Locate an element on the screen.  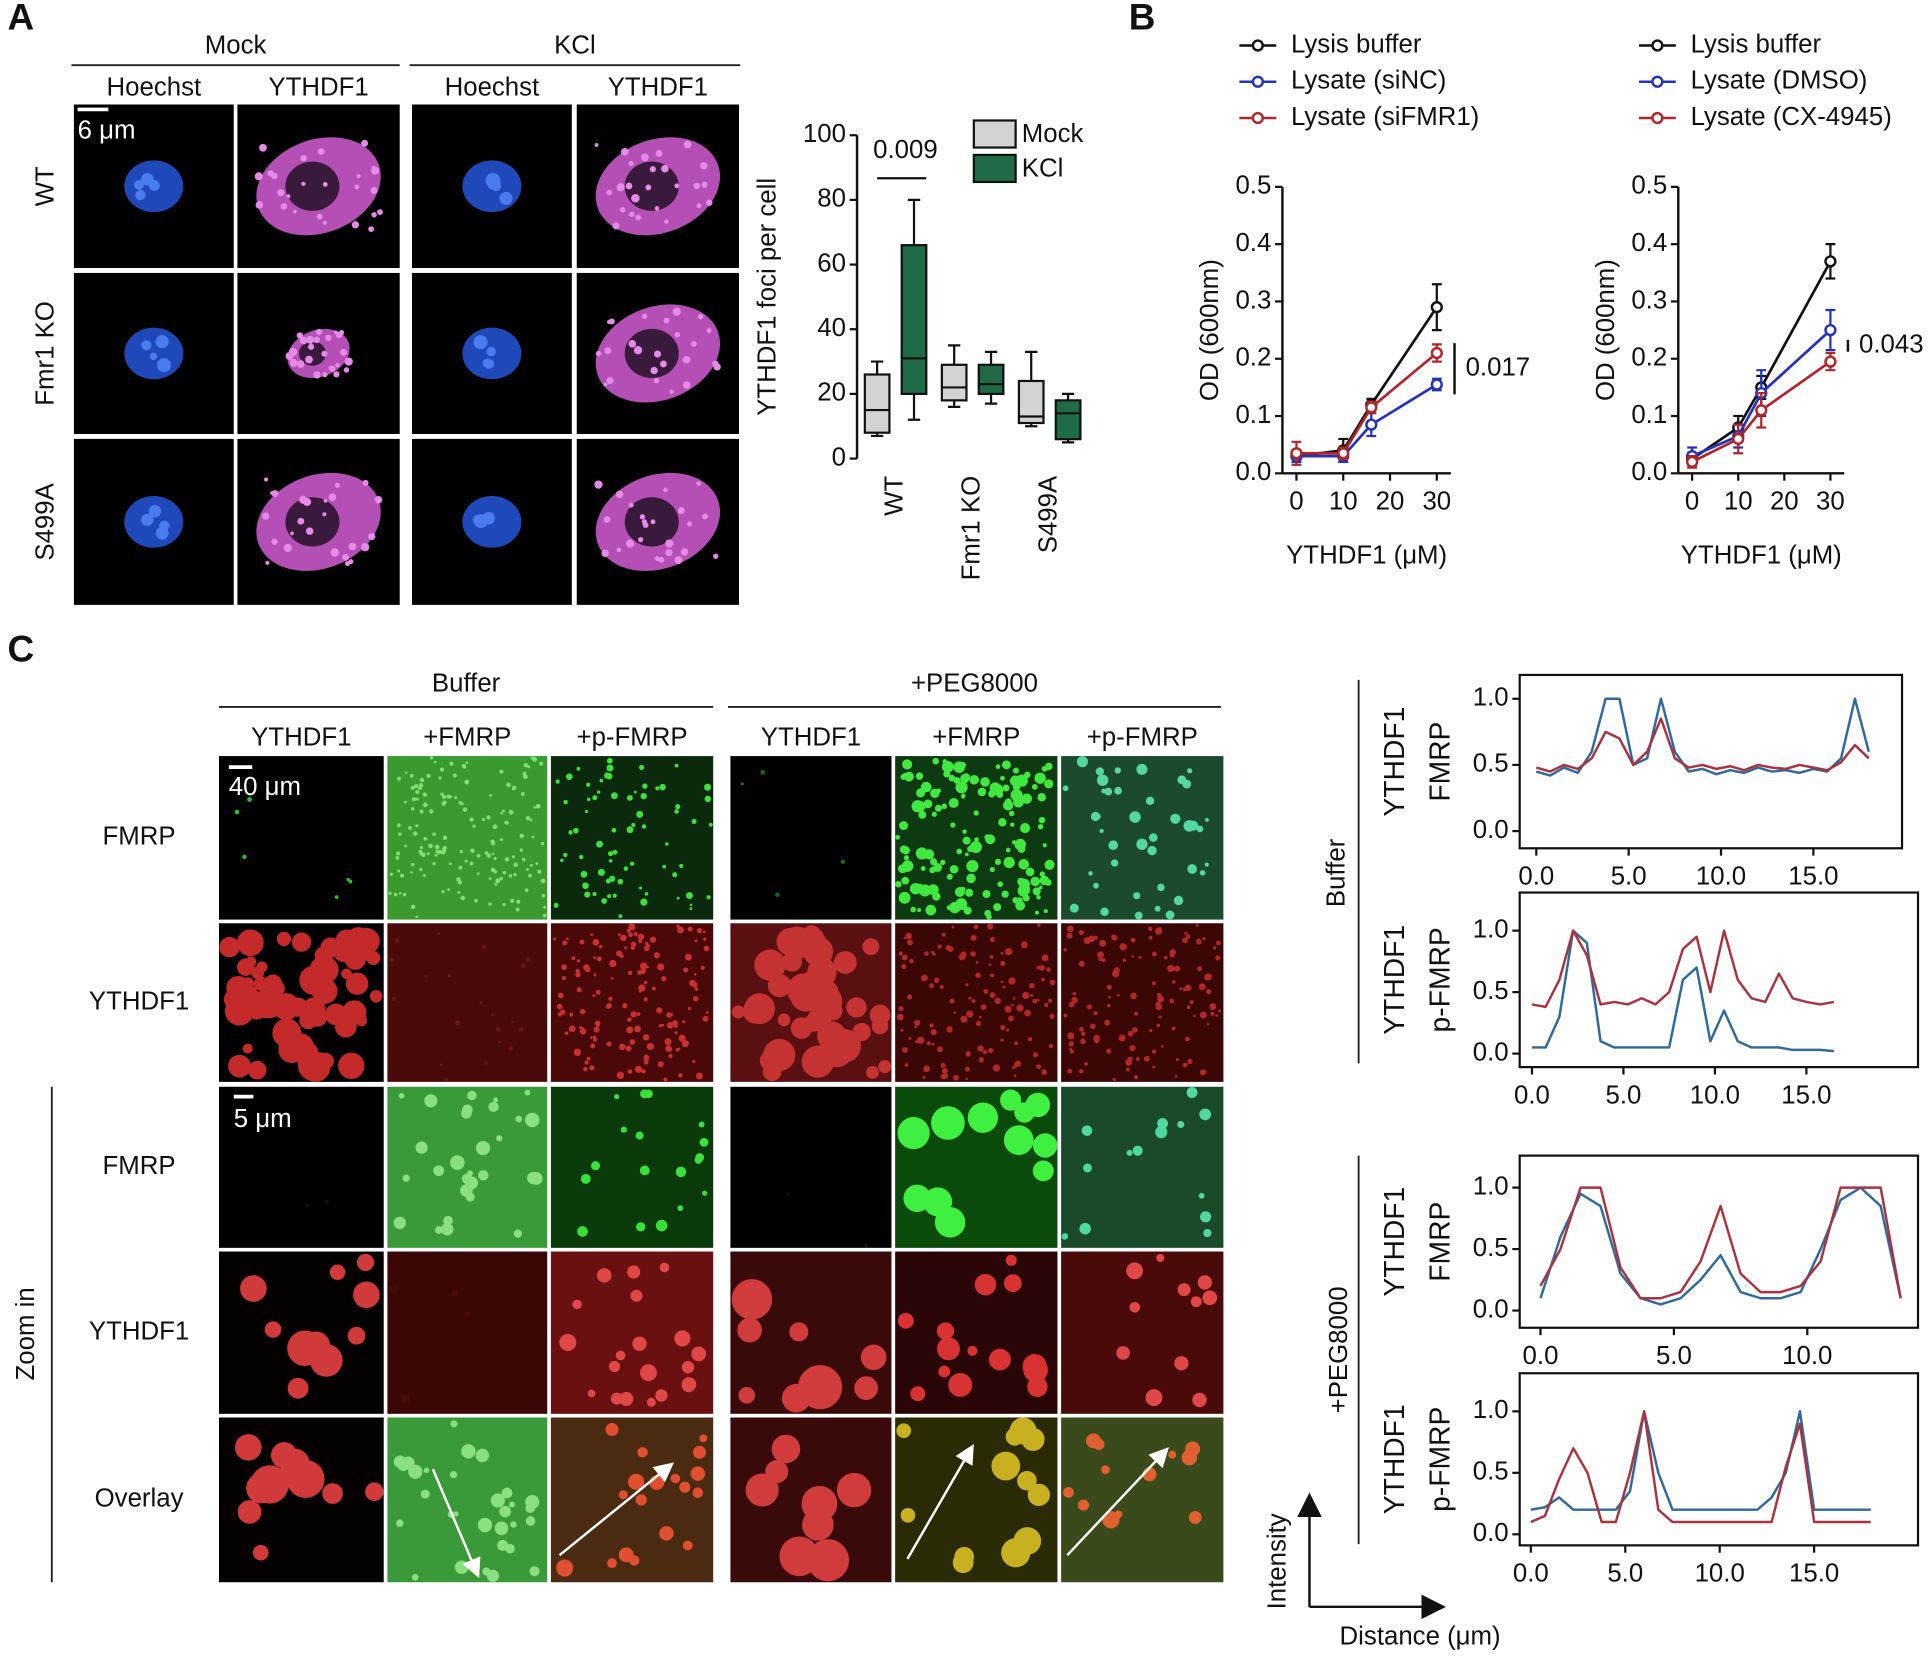
y-tick-label: 0.0 is located at coordinates (1491, 830).